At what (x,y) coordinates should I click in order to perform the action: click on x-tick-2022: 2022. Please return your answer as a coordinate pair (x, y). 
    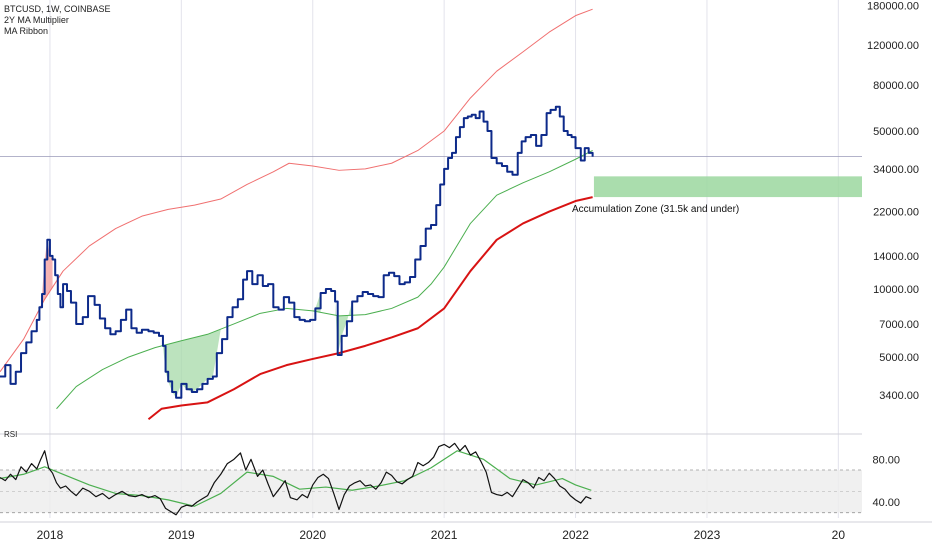
    Looking at the image, I should click on (575, 535).